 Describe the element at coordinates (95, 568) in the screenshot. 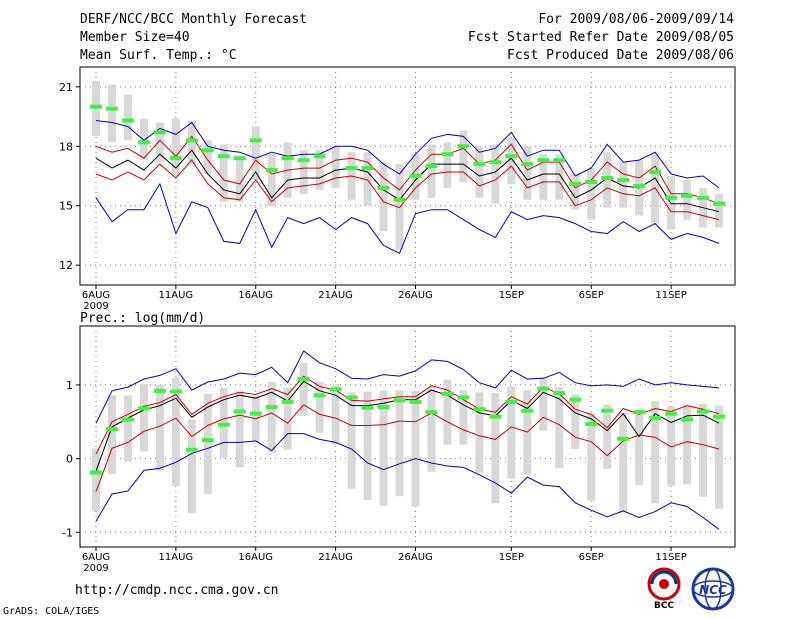

I see `prec-year-label: 2009` at that location.